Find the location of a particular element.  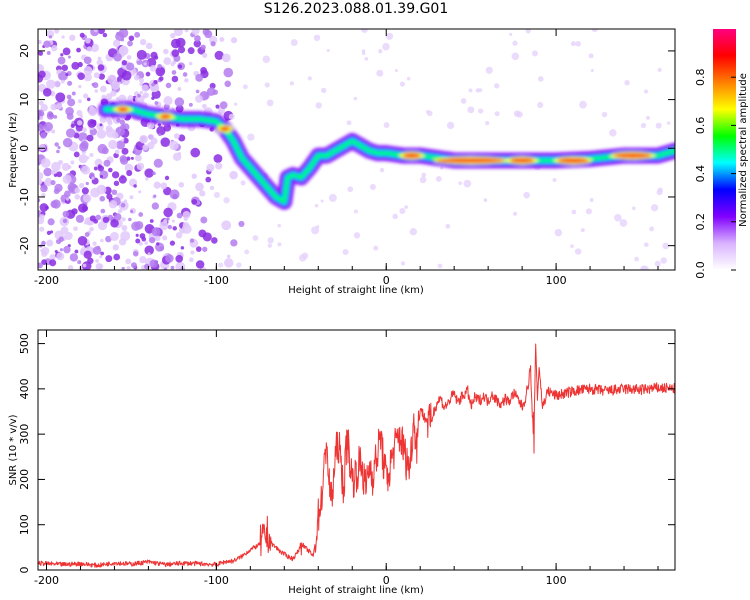

snr-x-tick-label: 0 is located at coordinates (386, 580).